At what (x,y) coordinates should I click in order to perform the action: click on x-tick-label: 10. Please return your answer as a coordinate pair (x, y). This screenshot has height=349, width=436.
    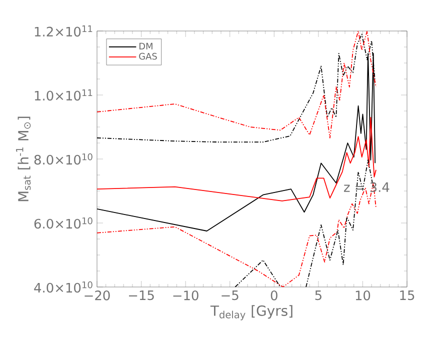
    Looking at the image, I should click on (363, 295).